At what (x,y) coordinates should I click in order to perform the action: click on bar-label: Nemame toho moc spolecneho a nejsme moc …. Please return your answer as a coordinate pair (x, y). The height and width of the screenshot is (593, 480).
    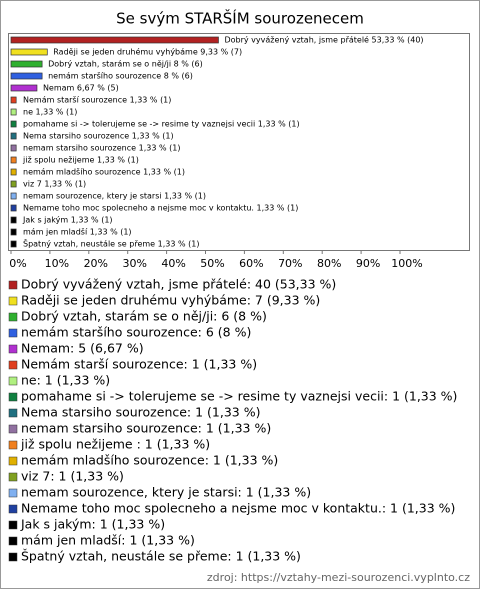
    Looking at the image, I should click on (160, 208).